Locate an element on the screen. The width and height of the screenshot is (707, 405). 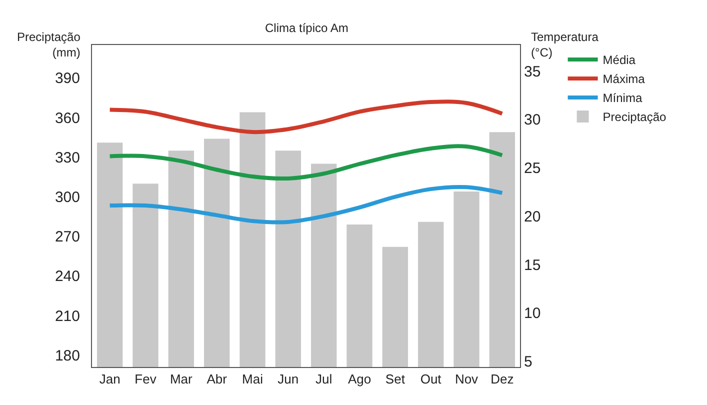
x-tick-label: Abr is located at coordinates (217, 379).